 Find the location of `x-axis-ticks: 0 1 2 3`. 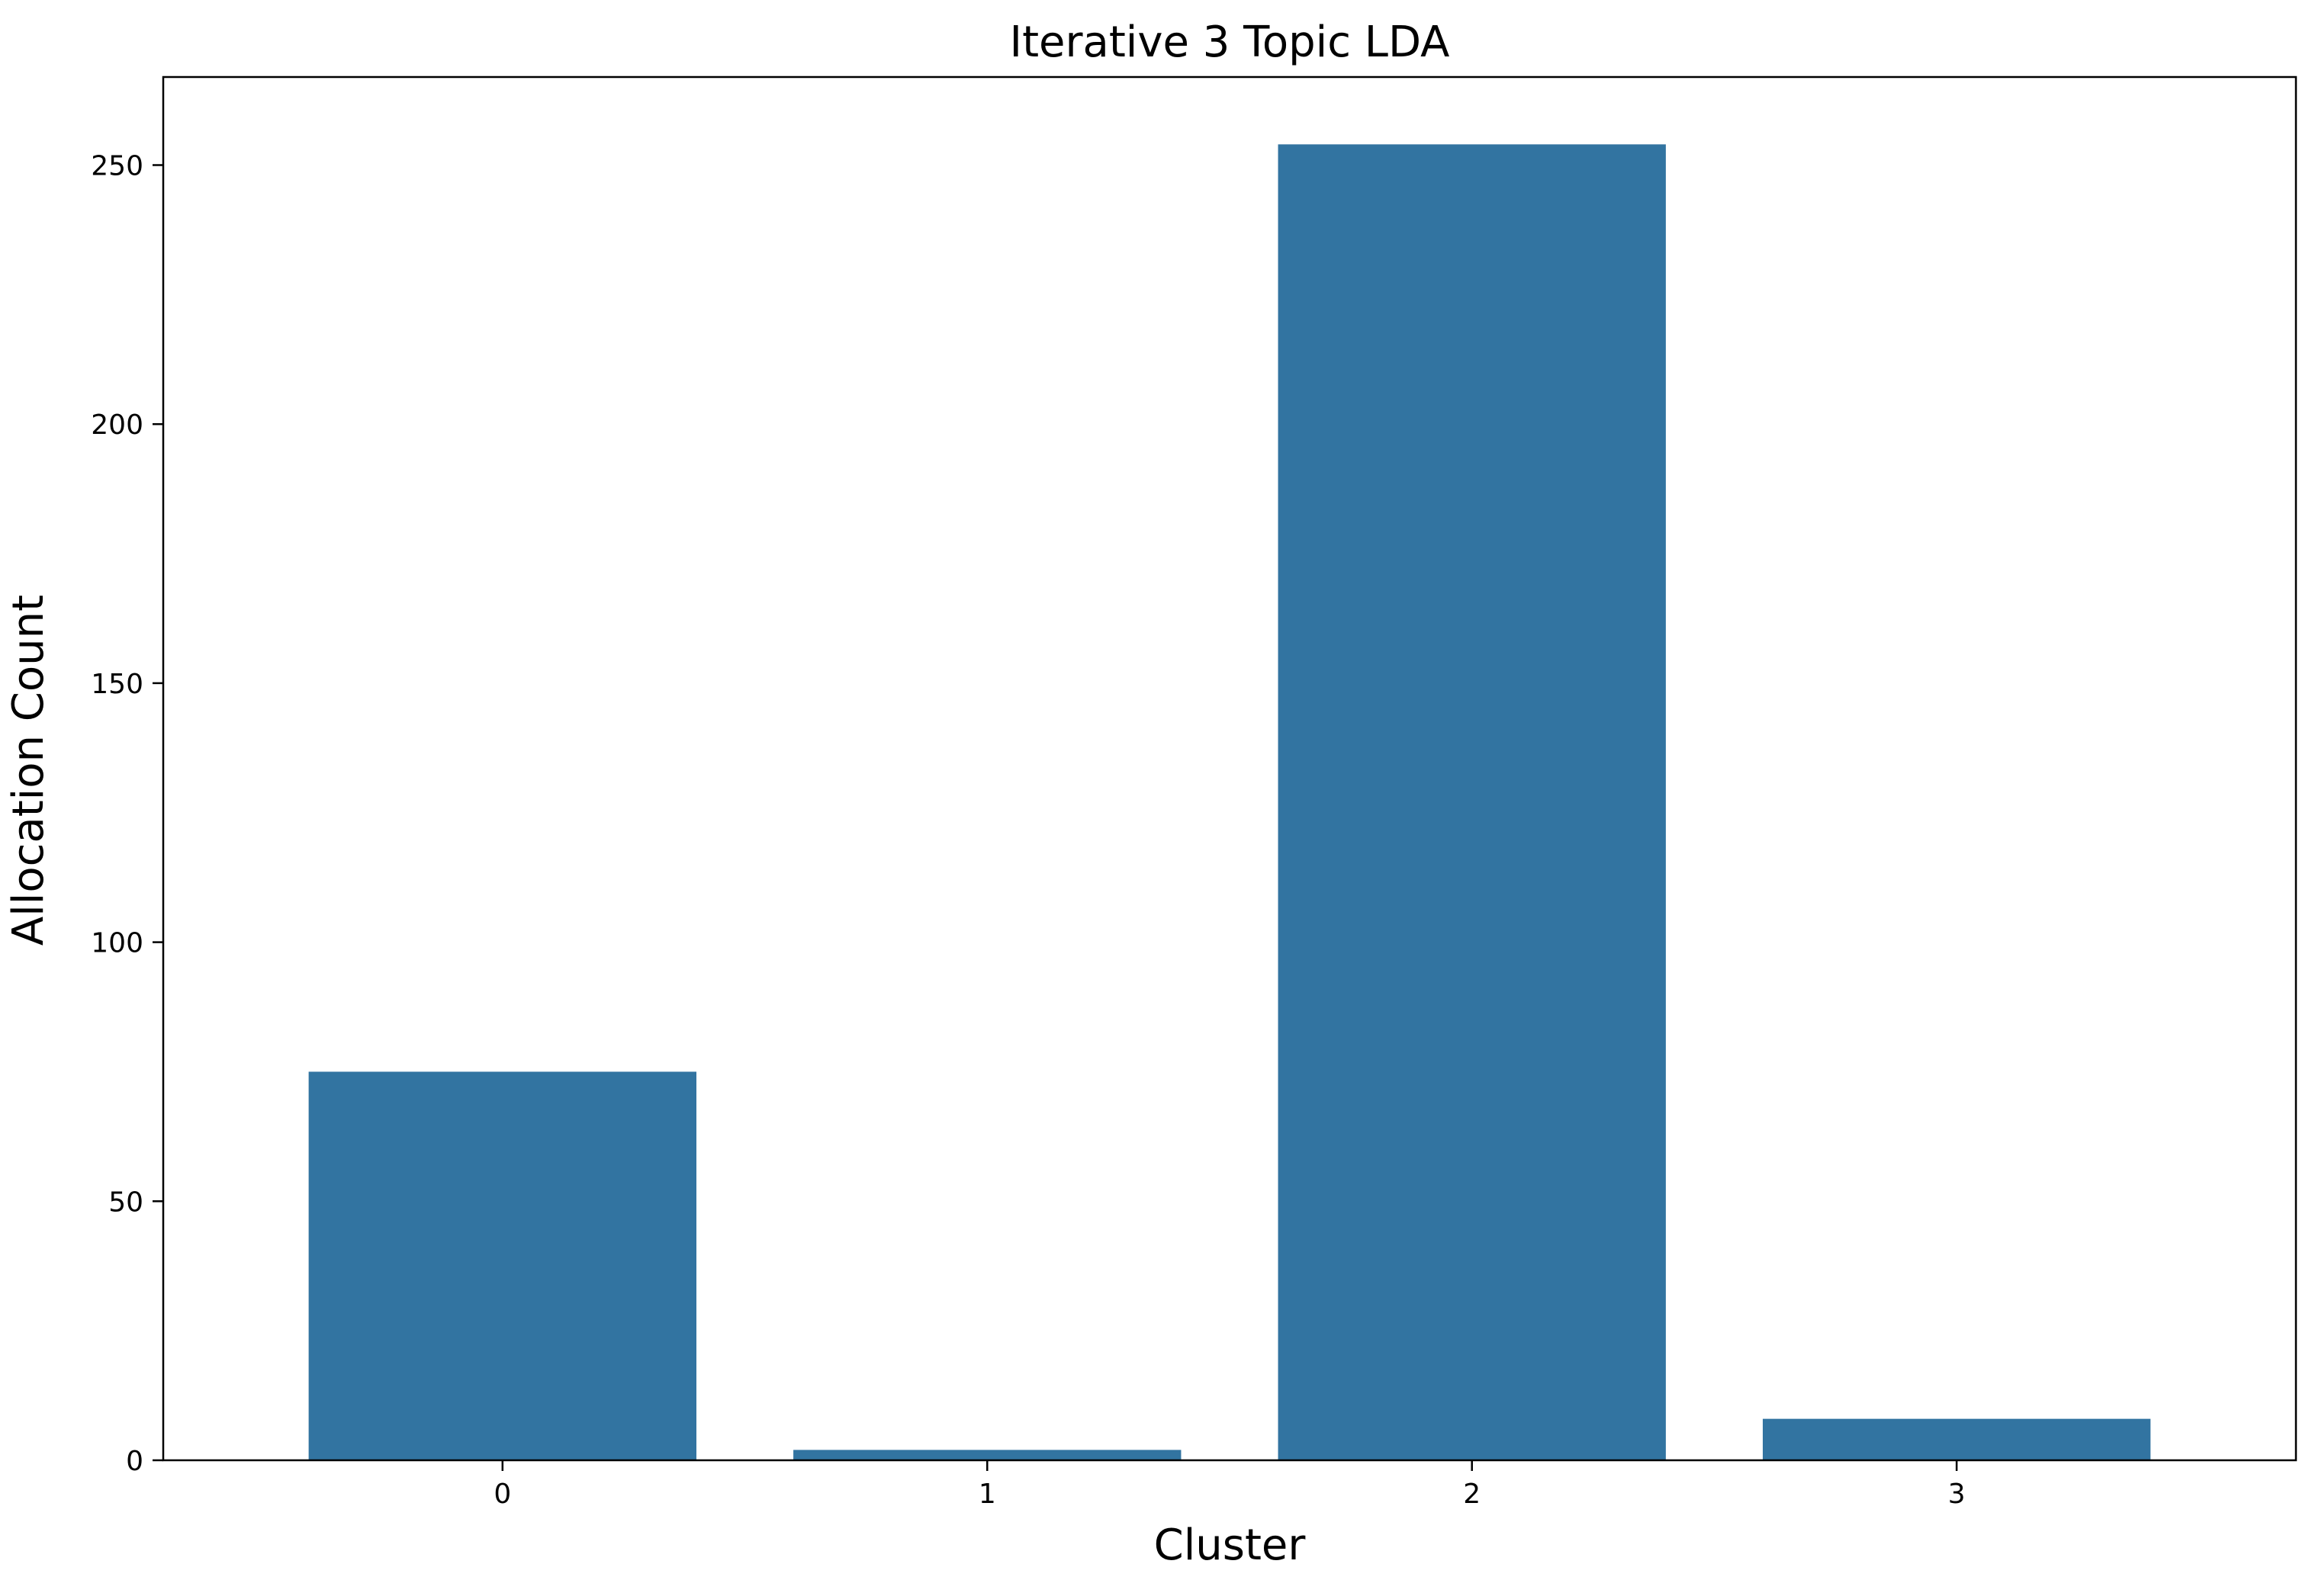

x-axis-ticks: 0 1 2 3 is located at coordinates (1230, 1485).